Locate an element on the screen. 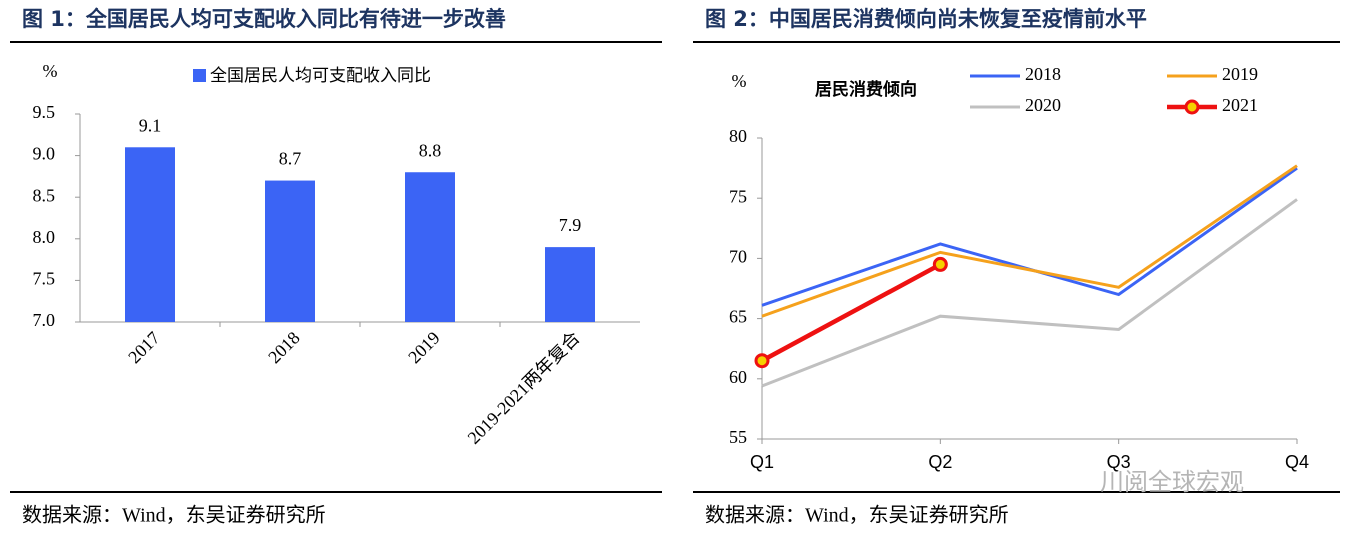 The image size is (1349, 540). value-label: 8.8 is located at coordinates (430, 150).